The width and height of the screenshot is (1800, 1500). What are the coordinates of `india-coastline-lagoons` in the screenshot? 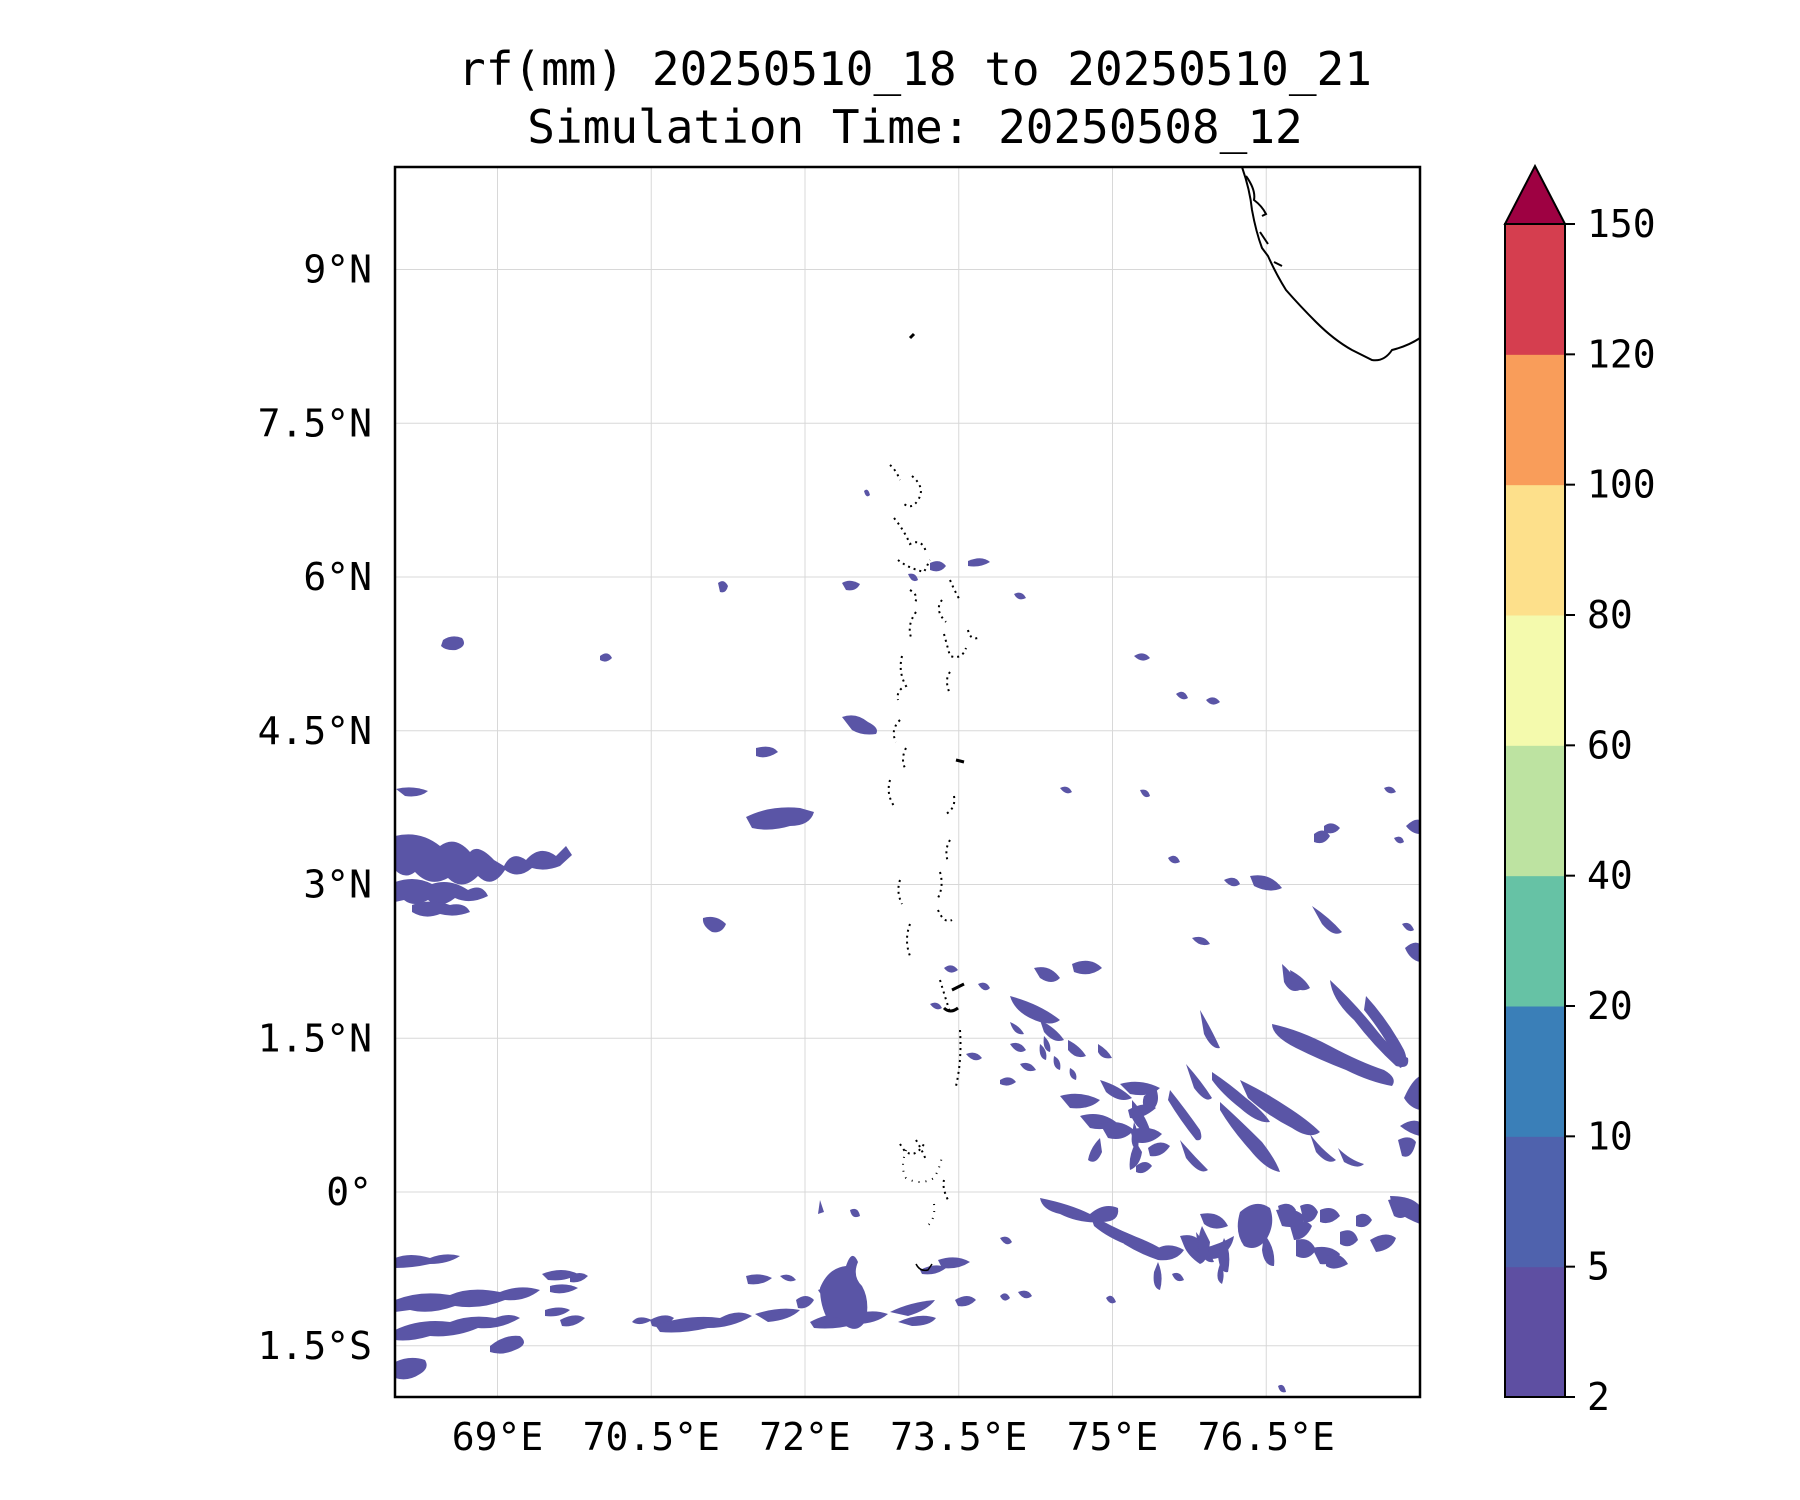 It's located at (1264, 221).